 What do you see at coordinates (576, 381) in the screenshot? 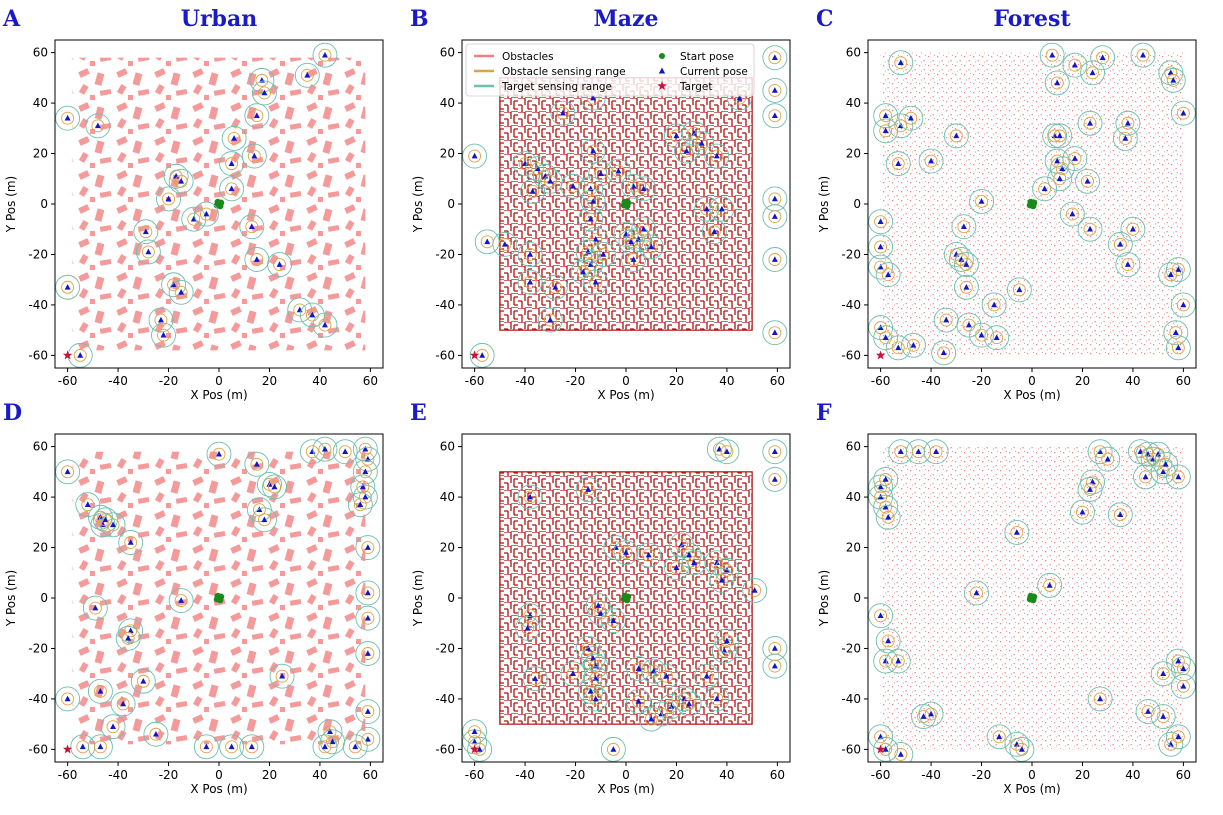
I see `x-tick-label: -20` at bounding box center [576, 381].